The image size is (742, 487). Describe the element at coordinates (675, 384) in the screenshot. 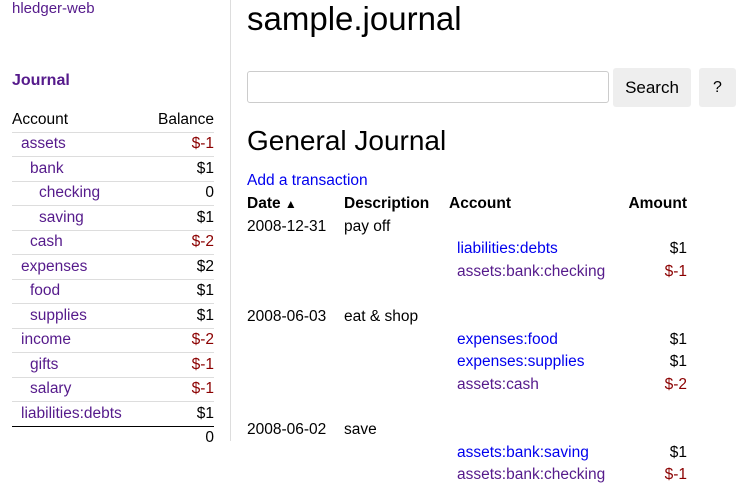

I see `posting-amount: $-2` at that location.